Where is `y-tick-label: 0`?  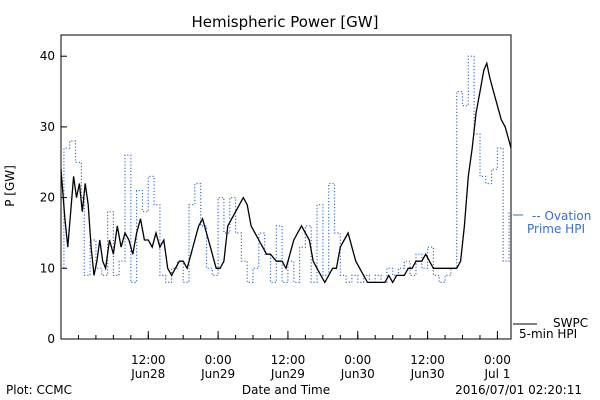 y-tick-label: 0 is located at coordinates (51, 339).